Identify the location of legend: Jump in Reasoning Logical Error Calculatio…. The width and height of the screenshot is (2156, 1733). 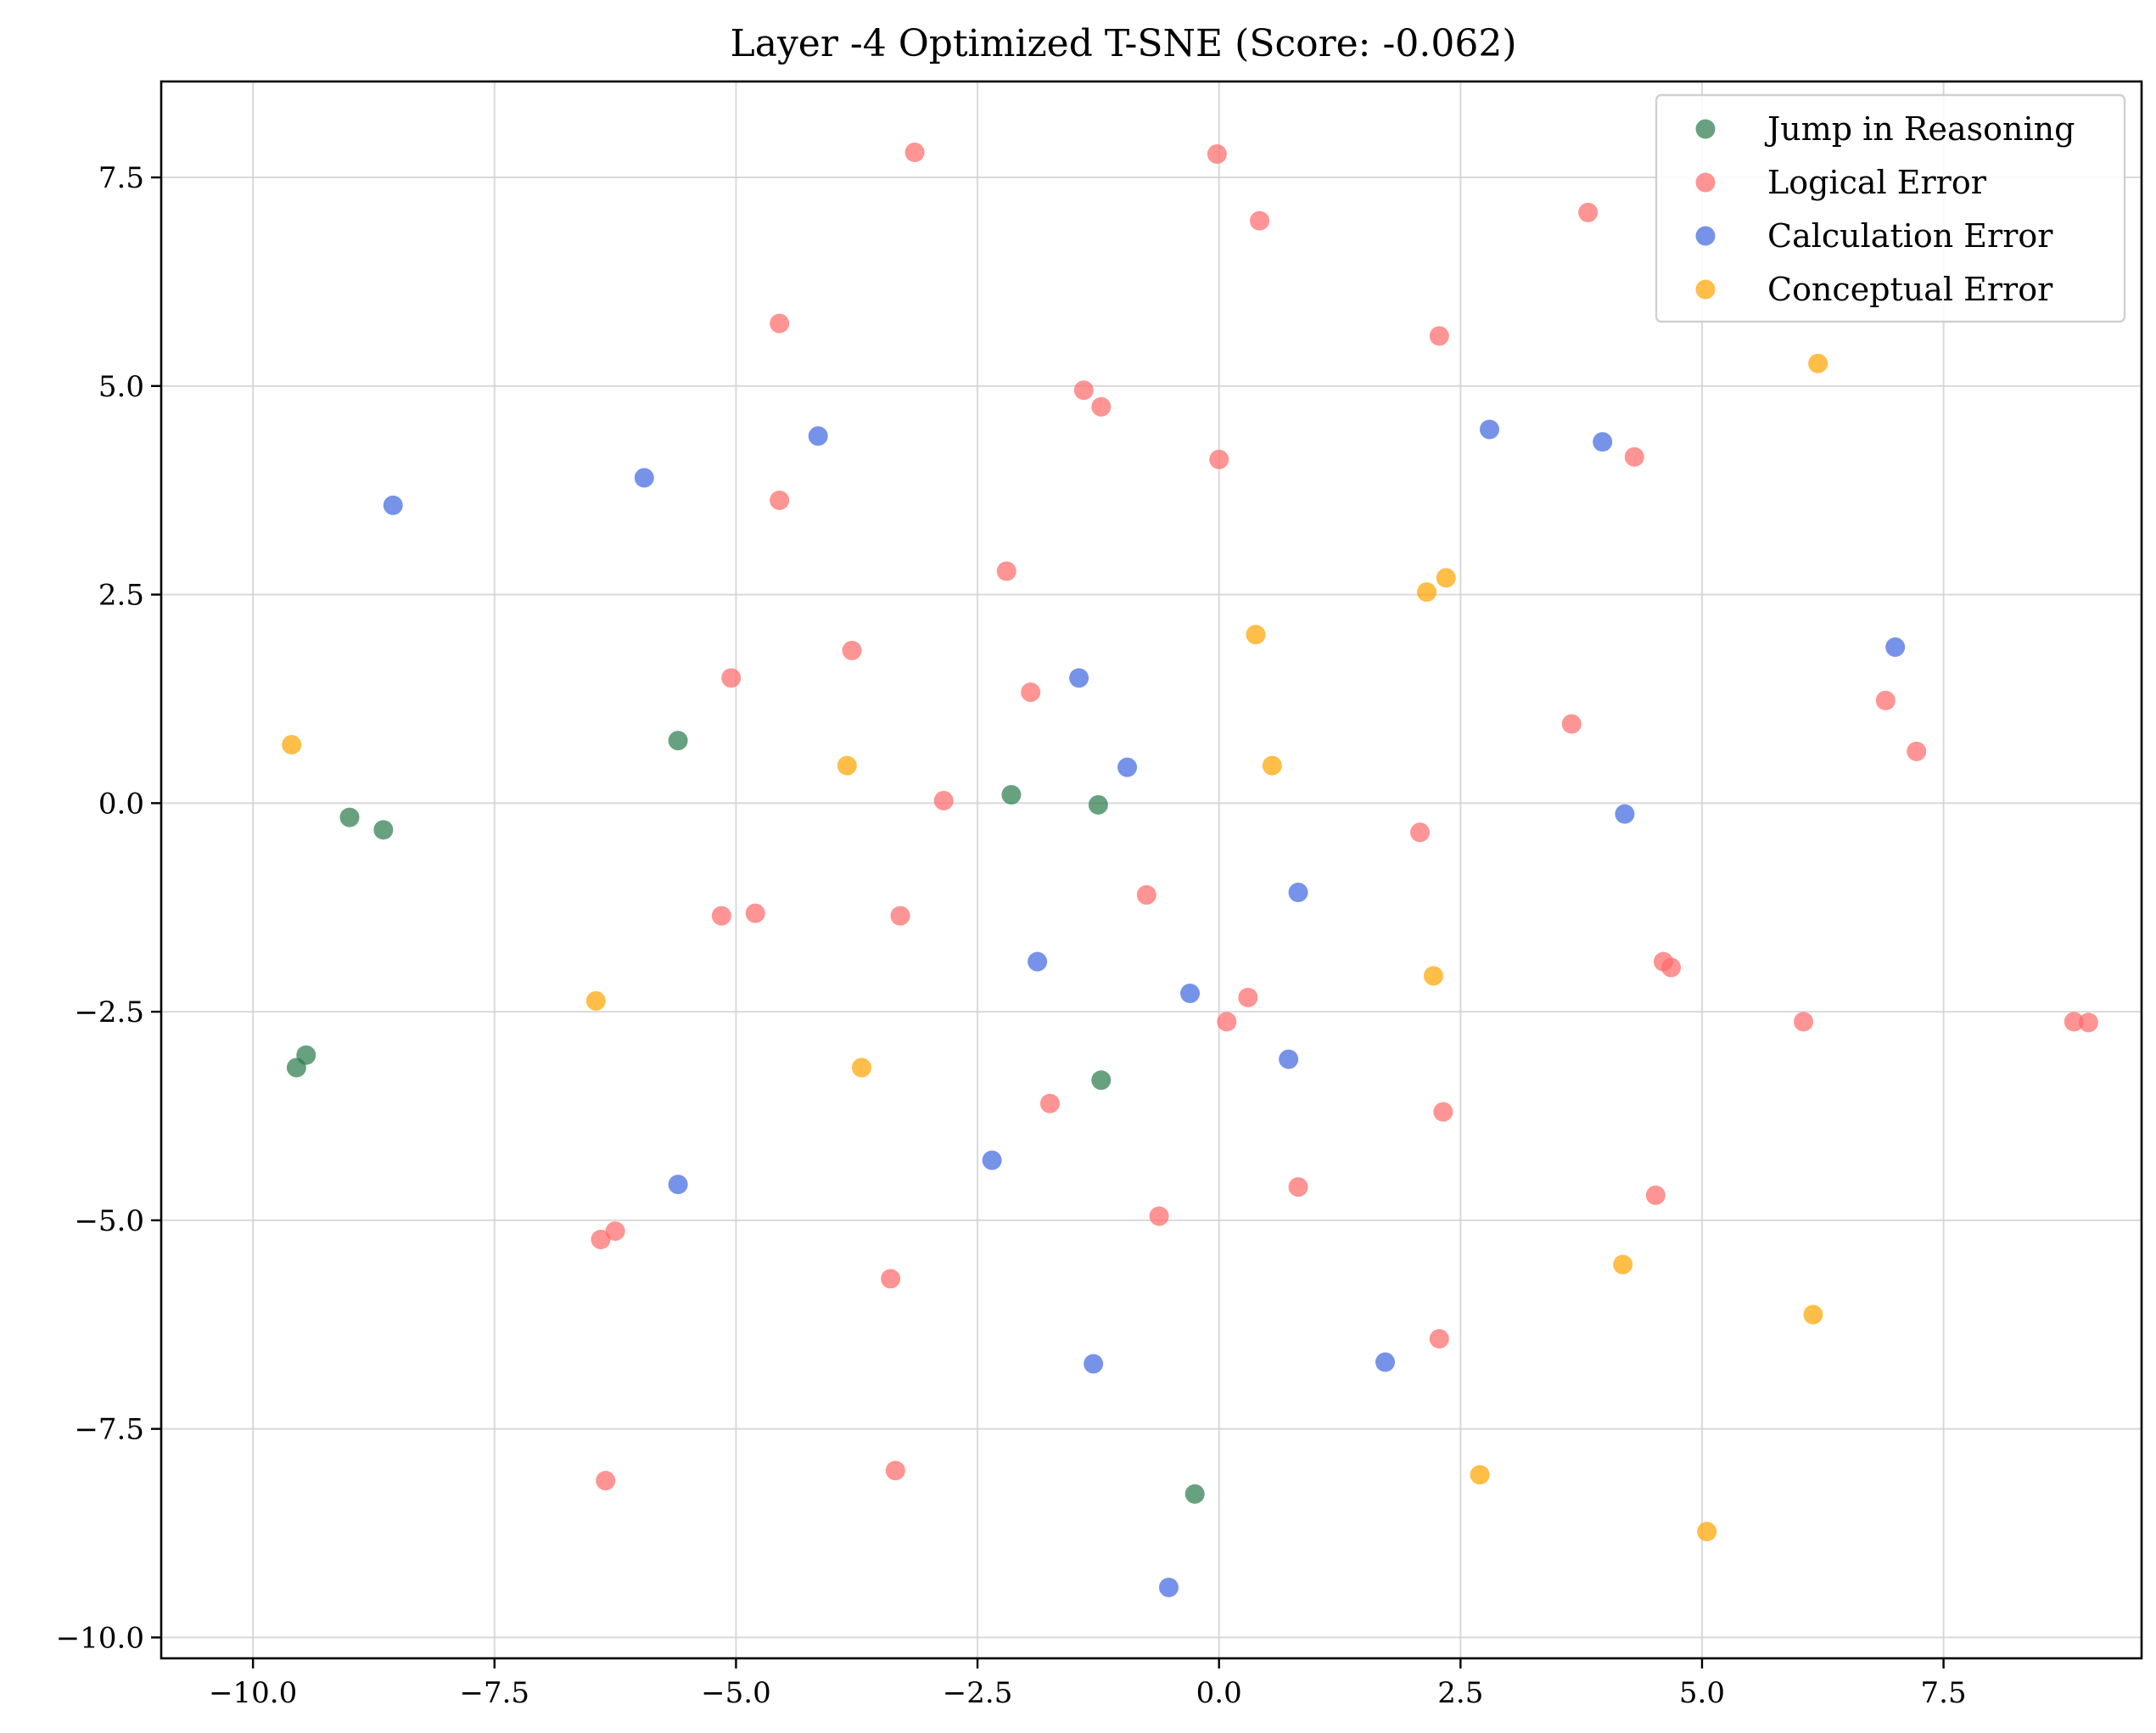
(1890, 208).